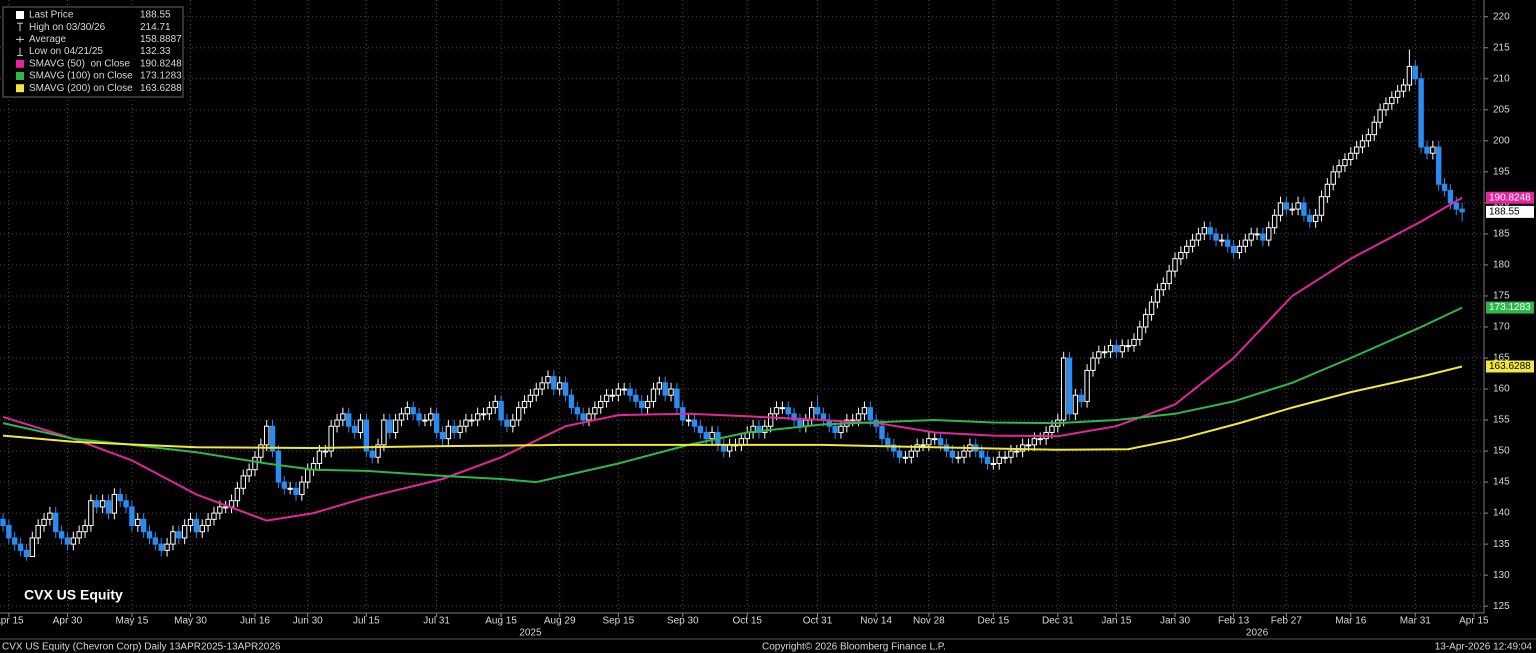  Describe the element at coordinates (1058, 621) in the screenshot. I see `x-tick-label: Dec 31` at that location.